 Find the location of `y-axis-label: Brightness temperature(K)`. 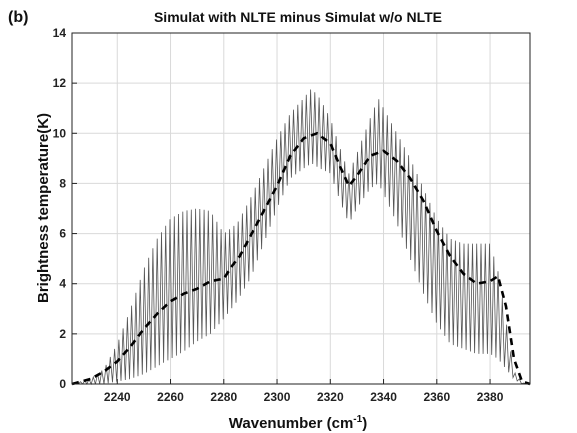

y-axis-label: Brightness temperature(K) is located at coordinates (43, 208).